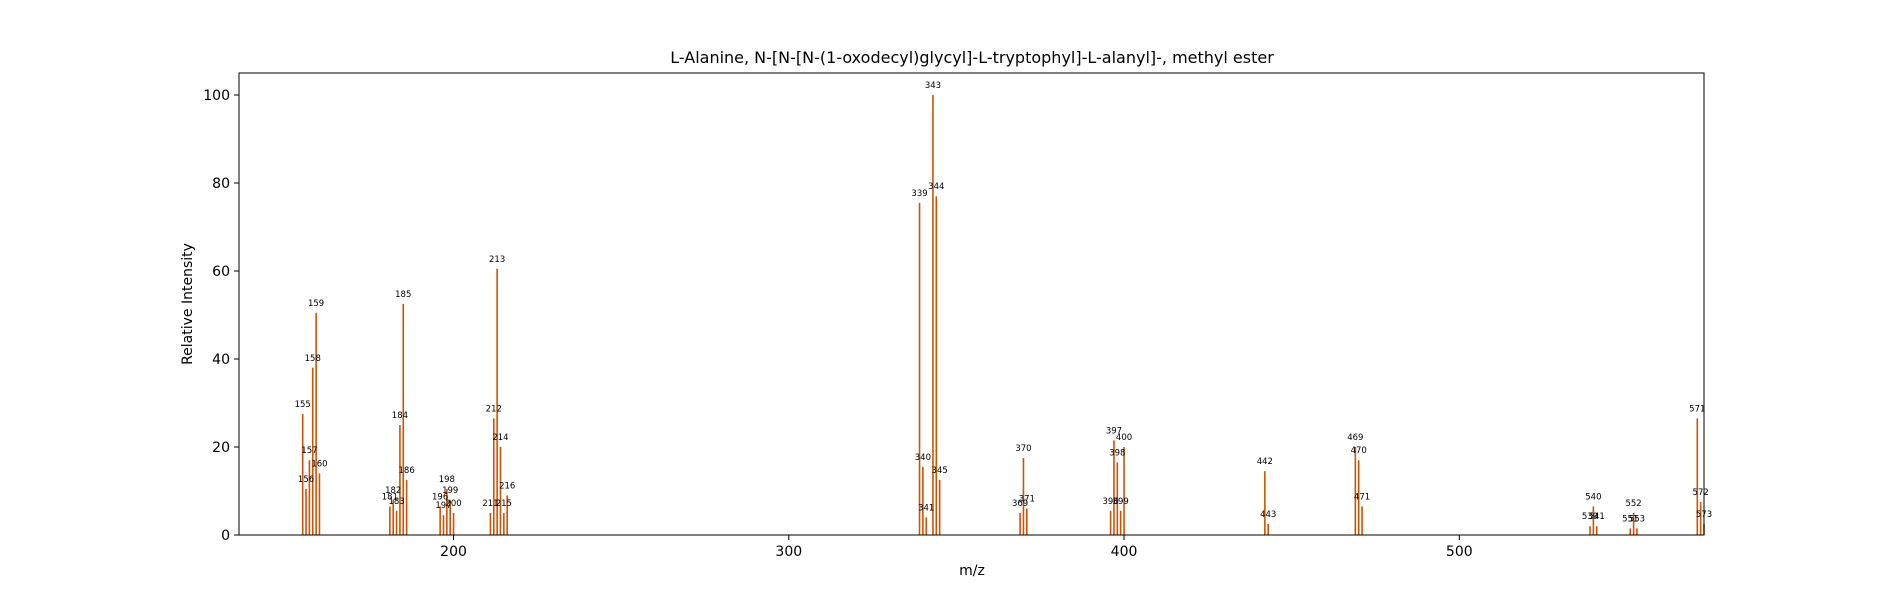 The width and height of the screenshot is (1900, 600). I want to click on x-tick-label-300: 300, so click(788, 552).